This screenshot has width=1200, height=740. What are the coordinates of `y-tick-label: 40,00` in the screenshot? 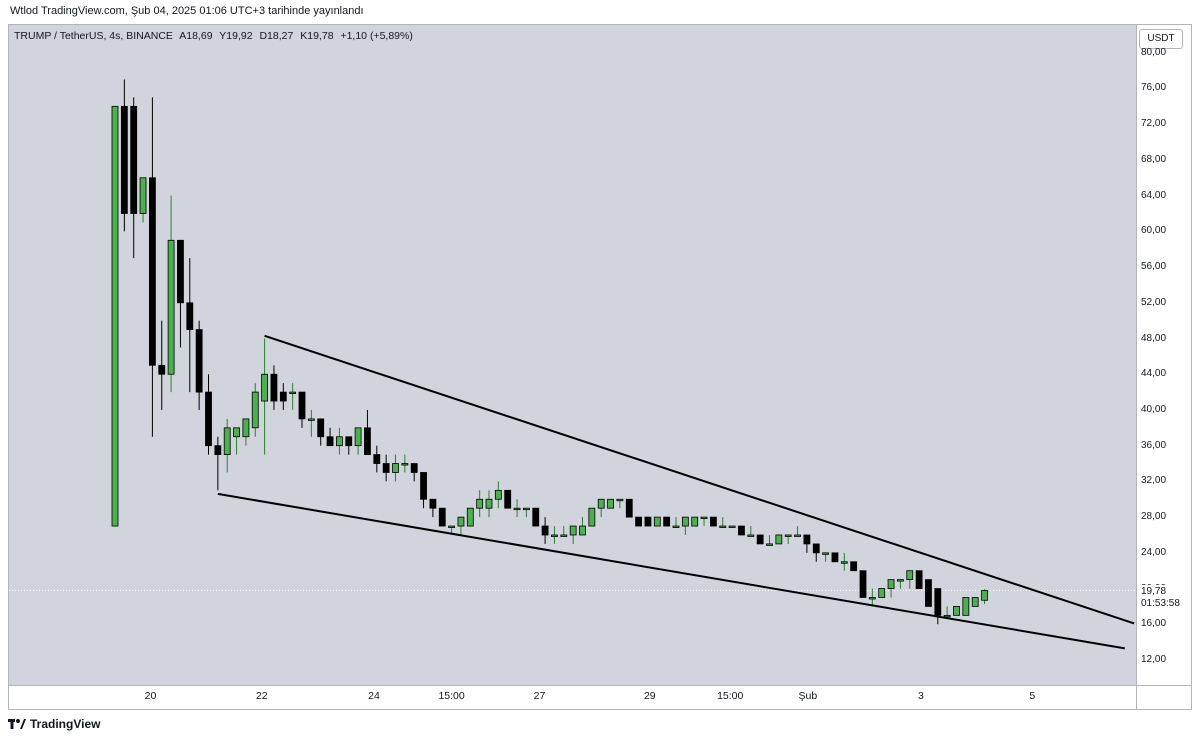 It's located at (1154, 409).